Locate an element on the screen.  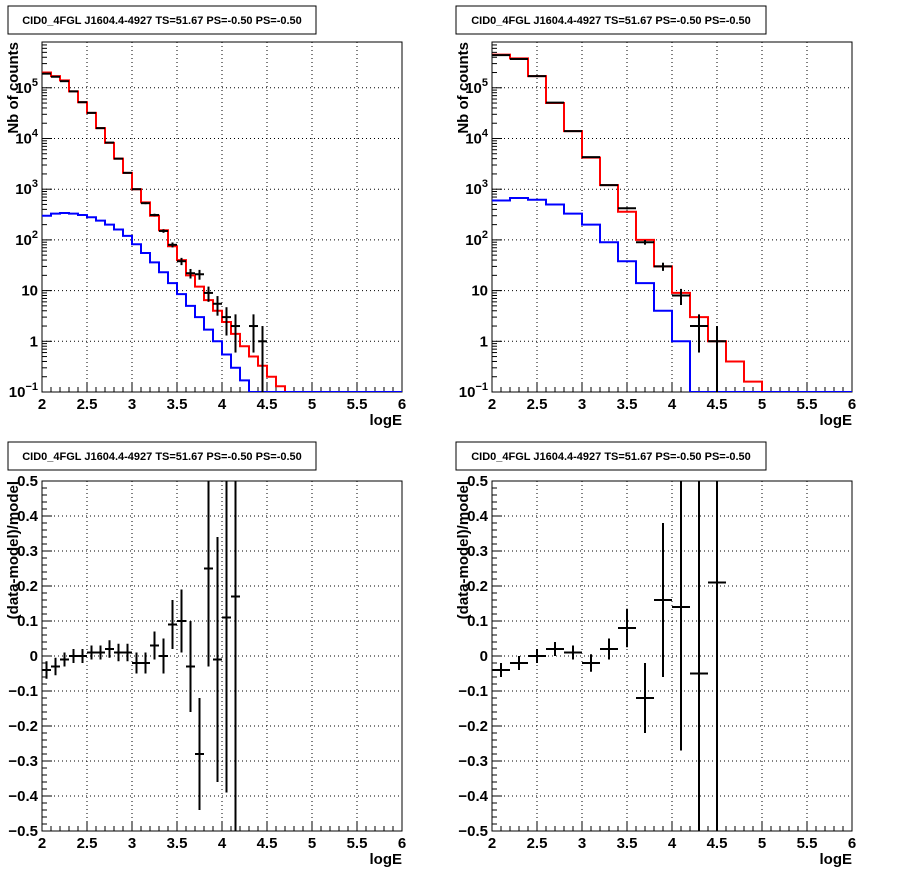
y-tick-label: −0.4 is located at coordinates (473, 796).